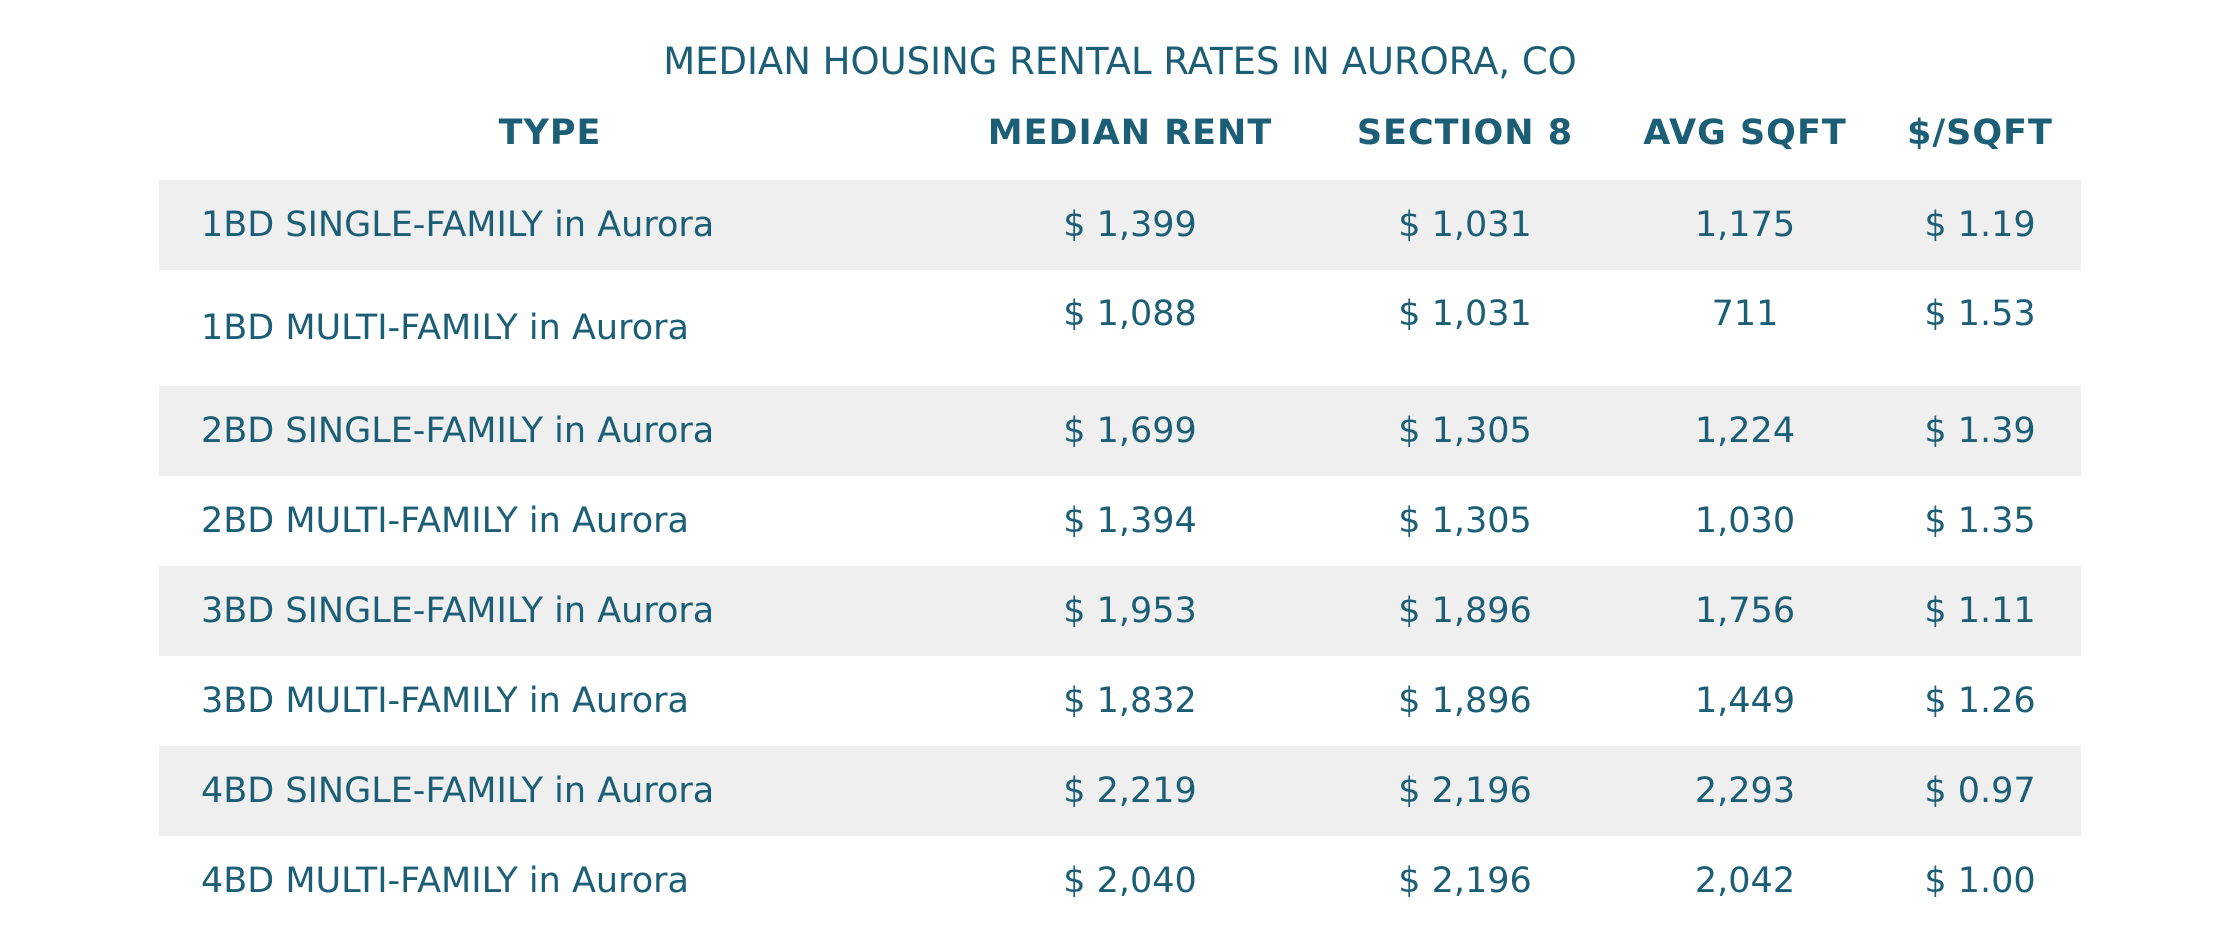 This screenshot has width=2240, height=926. I want to click on row-type: 1BD MULTI-FAMILY in Aurora, so click(445, 328).